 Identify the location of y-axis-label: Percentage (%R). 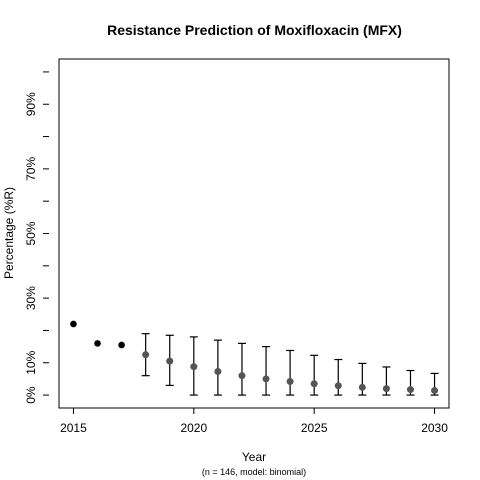
(9, 233).